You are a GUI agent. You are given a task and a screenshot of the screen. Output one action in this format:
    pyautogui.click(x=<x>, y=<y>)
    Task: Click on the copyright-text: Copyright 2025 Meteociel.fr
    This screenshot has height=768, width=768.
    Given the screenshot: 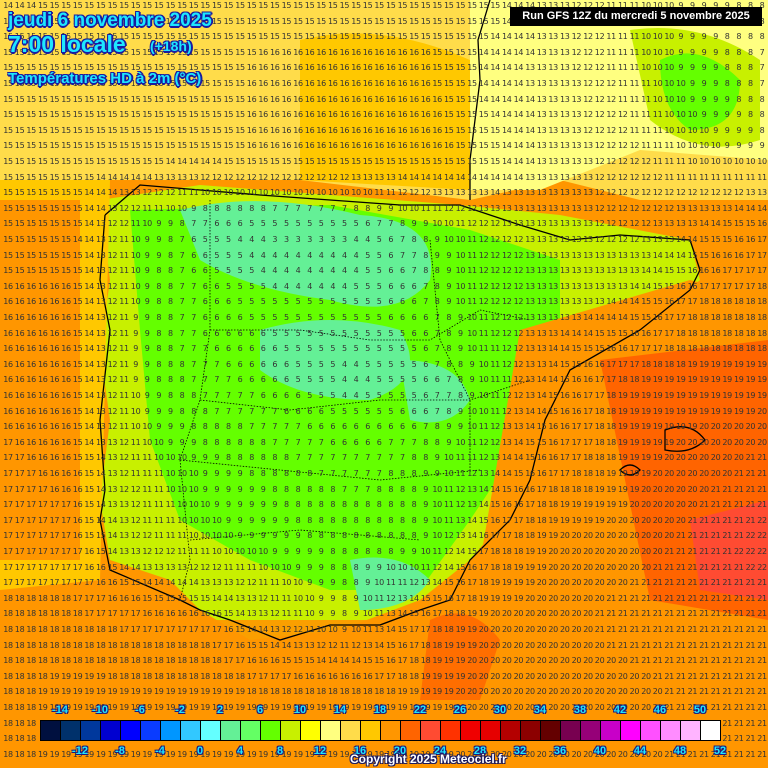 What is the action you would take?
    pyautogui.click(x=428, y=759)
    